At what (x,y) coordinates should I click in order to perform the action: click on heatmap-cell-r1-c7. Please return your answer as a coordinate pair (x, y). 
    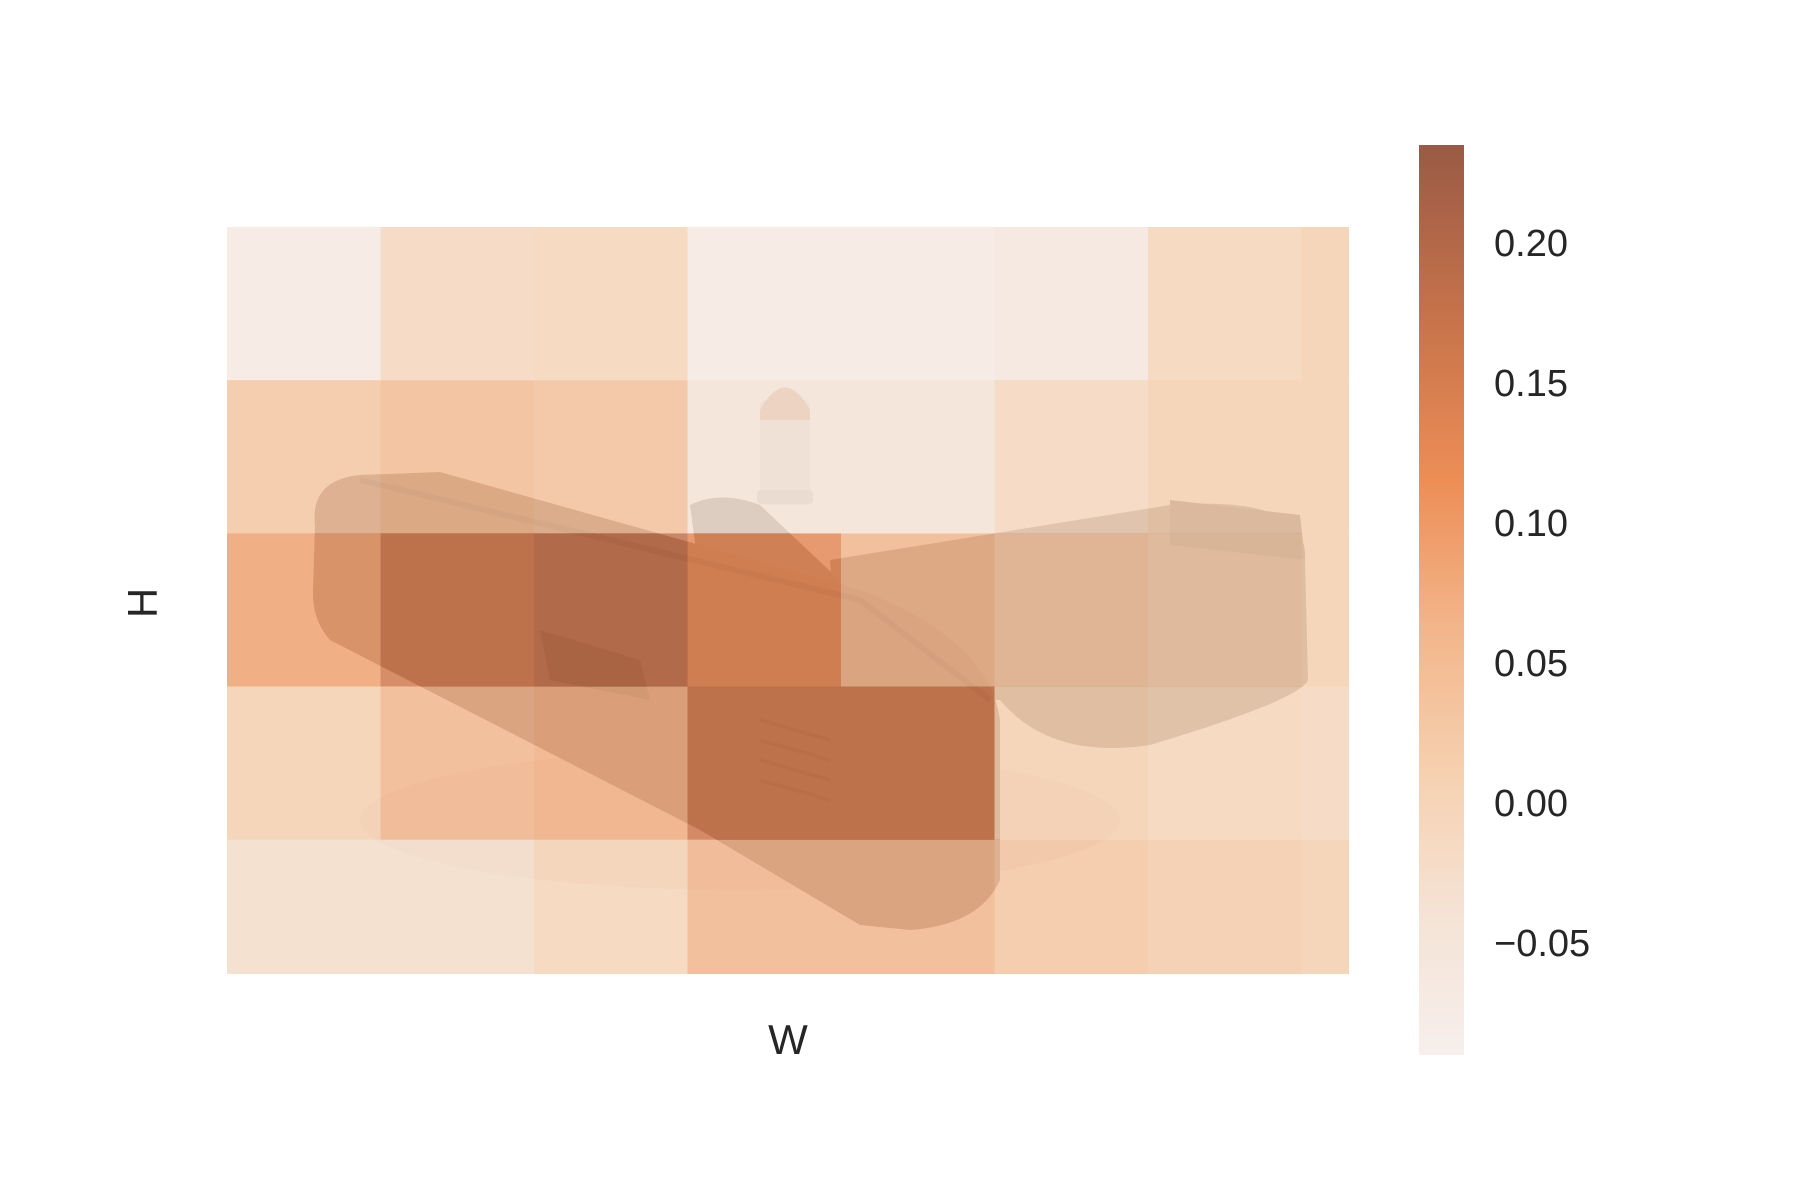
    Looking at the image, I should click on (1325, 457).